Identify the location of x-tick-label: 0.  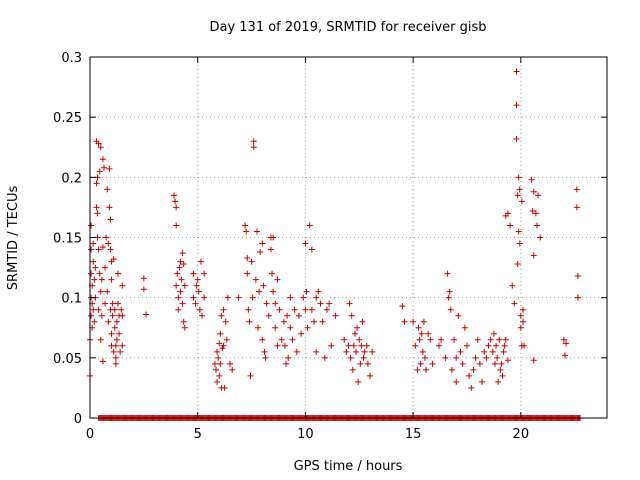
(90, 434).